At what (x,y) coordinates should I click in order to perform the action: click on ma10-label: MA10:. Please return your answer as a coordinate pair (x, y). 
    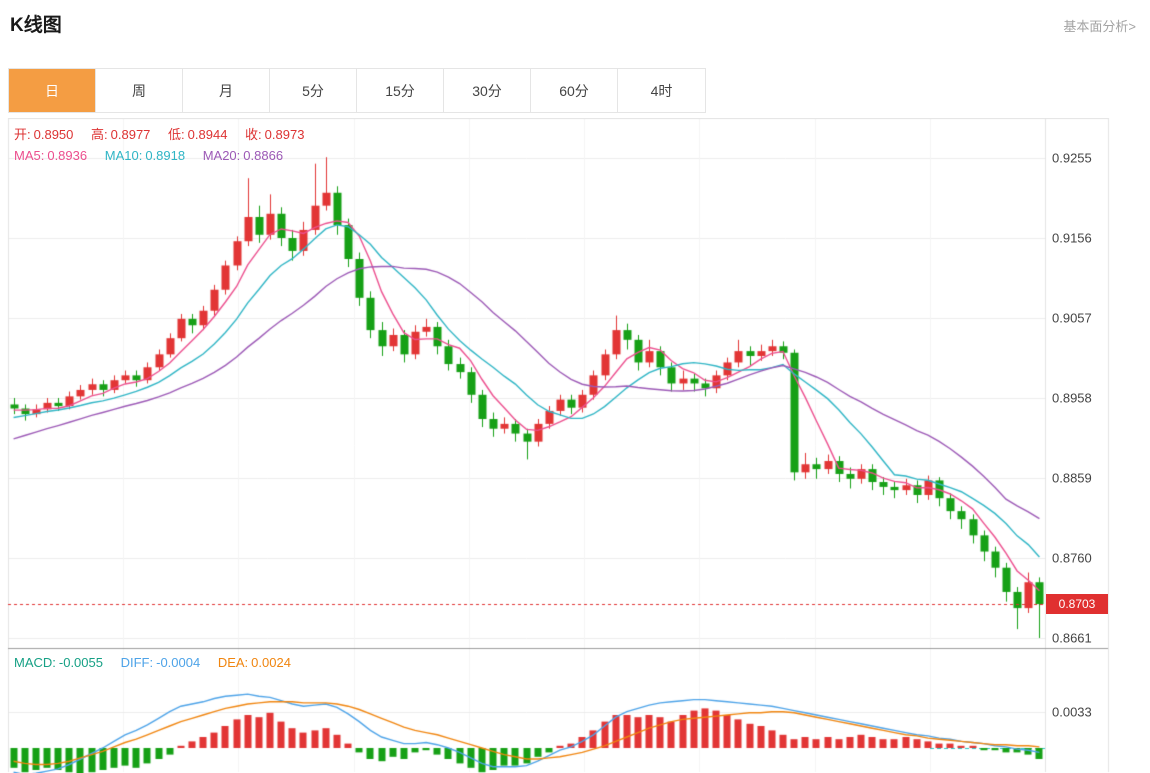
    Looking at the image, I should click on (123, 155).